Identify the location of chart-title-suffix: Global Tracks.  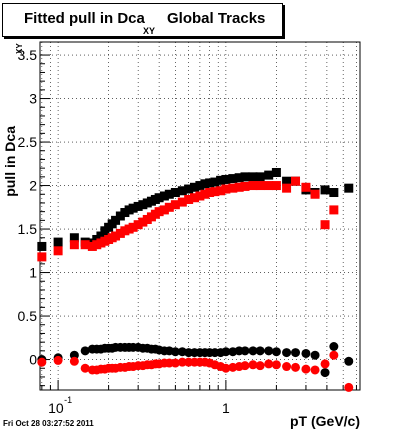
(216, 18).